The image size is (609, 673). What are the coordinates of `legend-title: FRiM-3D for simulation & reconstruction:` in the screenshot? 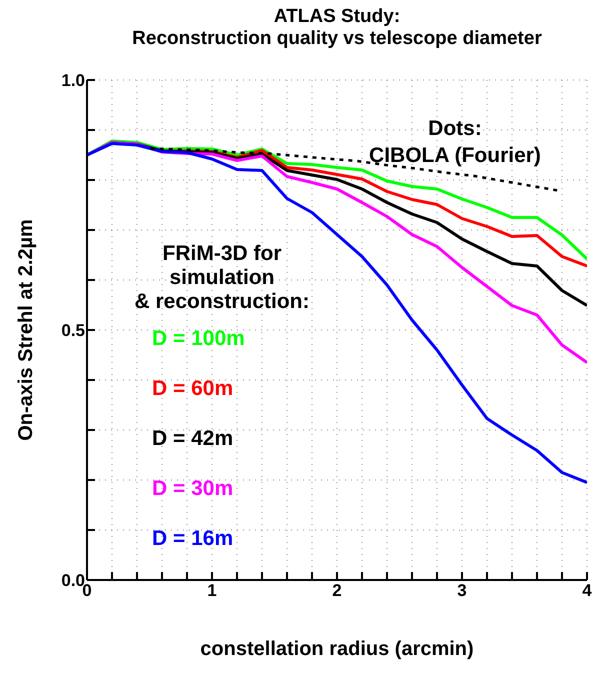 It's located at (222, 277).